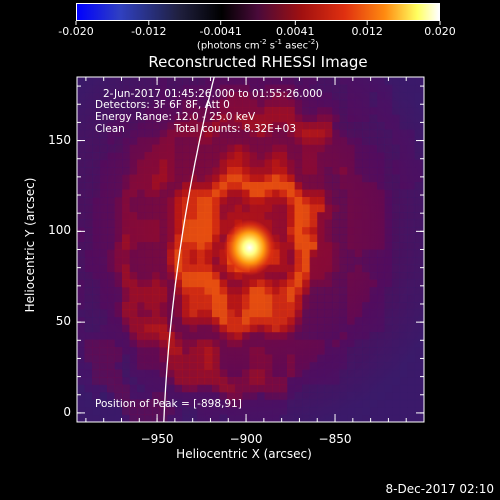 The width and height of the screenshot is (500, 500). What do you see at coordinates (157, 439) in the screenshot?
I see `x-tick-label: −950` at bounding box center [157, 439].